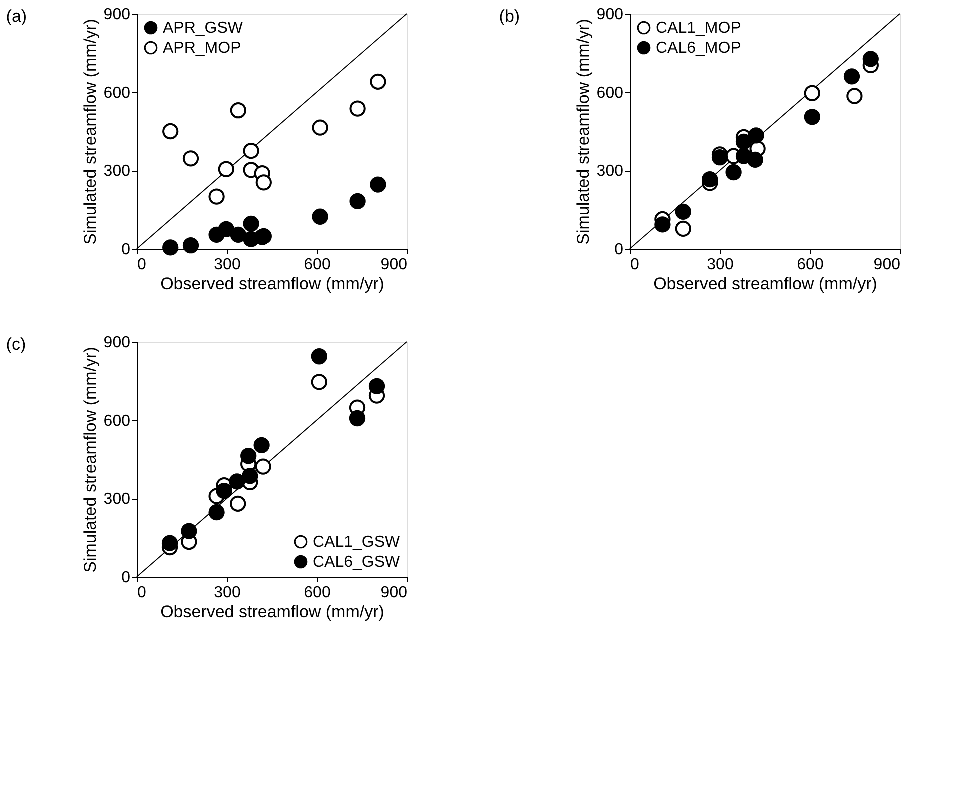  I want to click on legend-label: APR_GSW, so click(203, 28).